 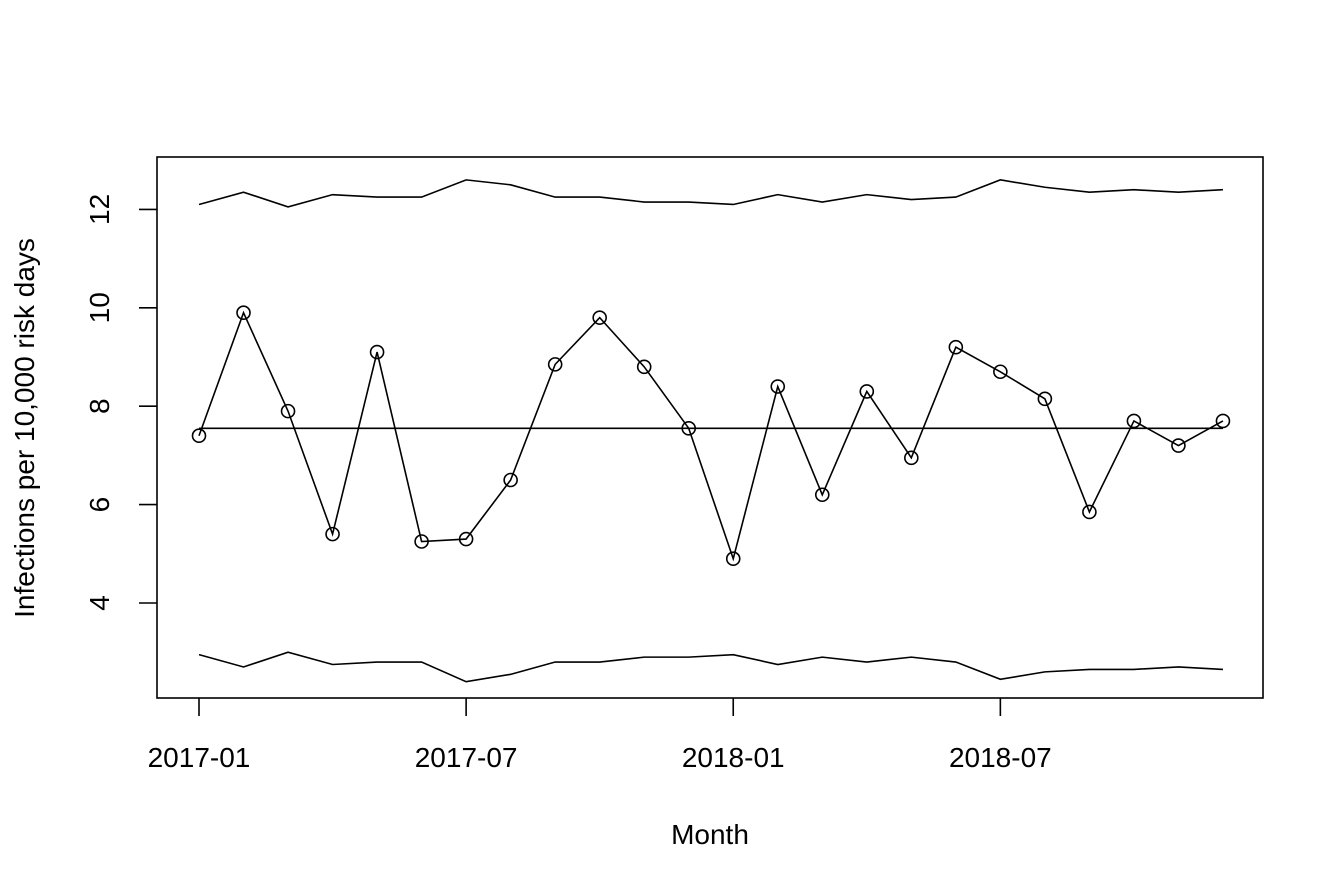 I want to click on x-tick-label-2018-01: 2018-01, so click(x=733, y=757).